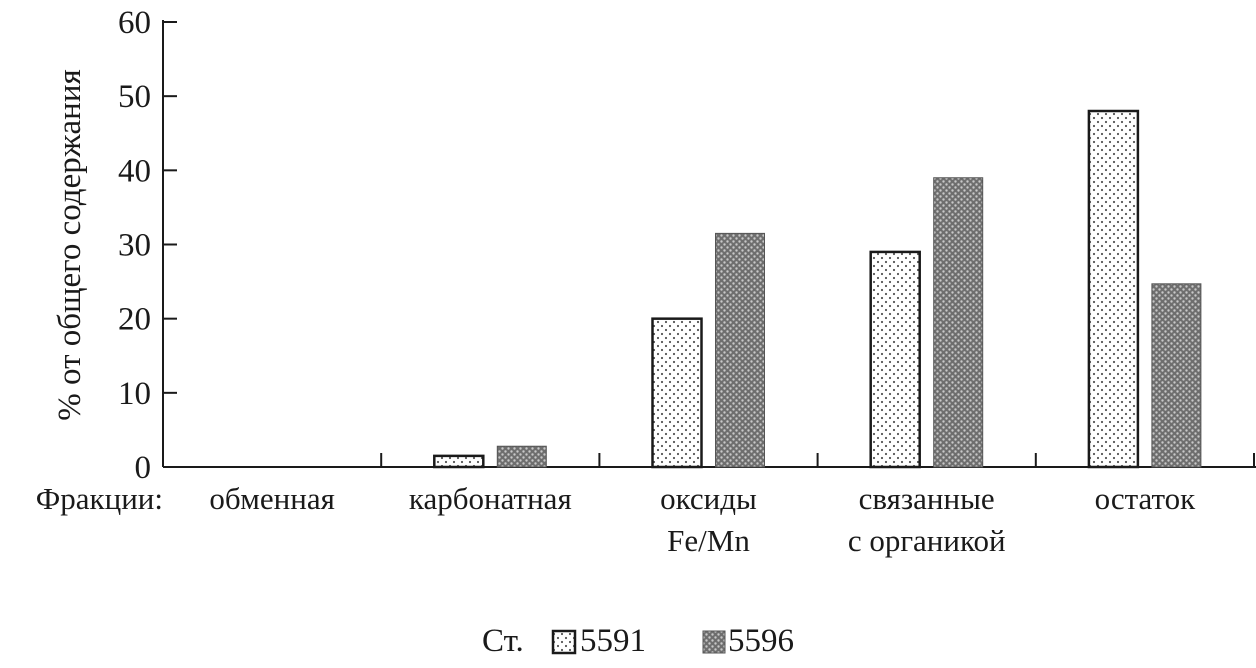  I want to click on x-axis-label: Фракции:, so click(99, 498).